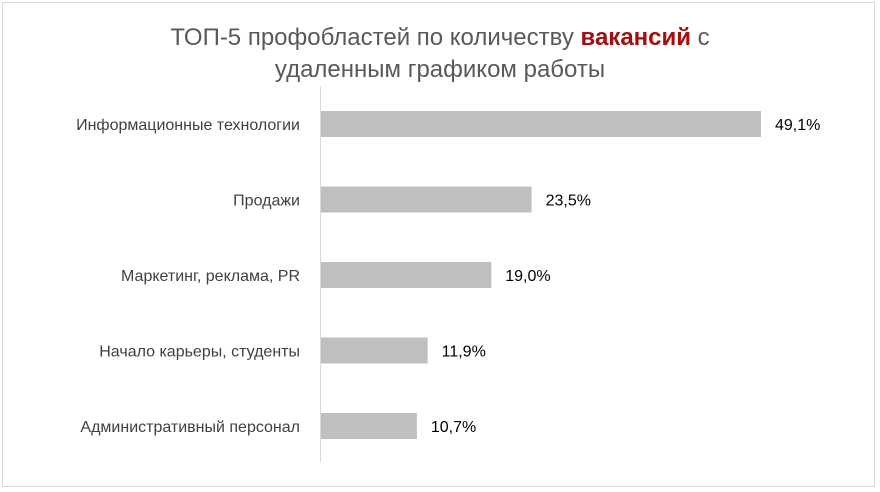 This screenshot has height=492, width=880. I want to click on value-label: 19,0%, so click(527, 276).